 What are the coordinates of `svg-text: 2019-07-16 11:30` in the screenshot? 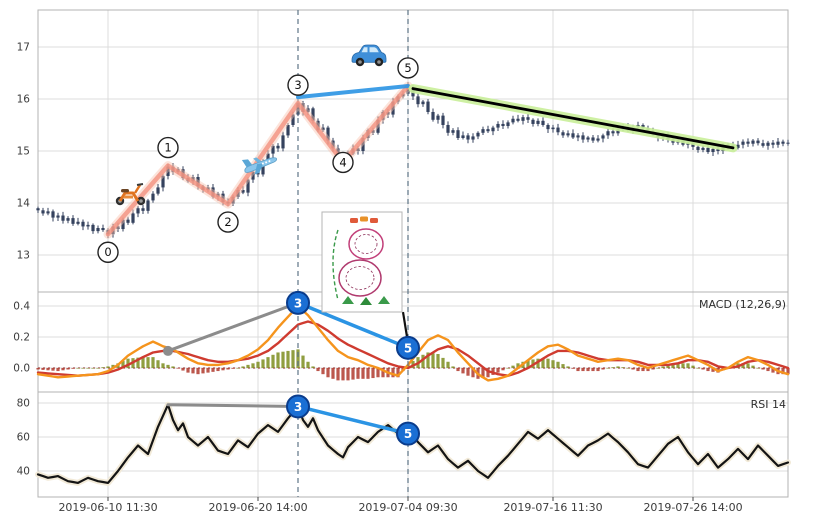 It's located at (552, 507).